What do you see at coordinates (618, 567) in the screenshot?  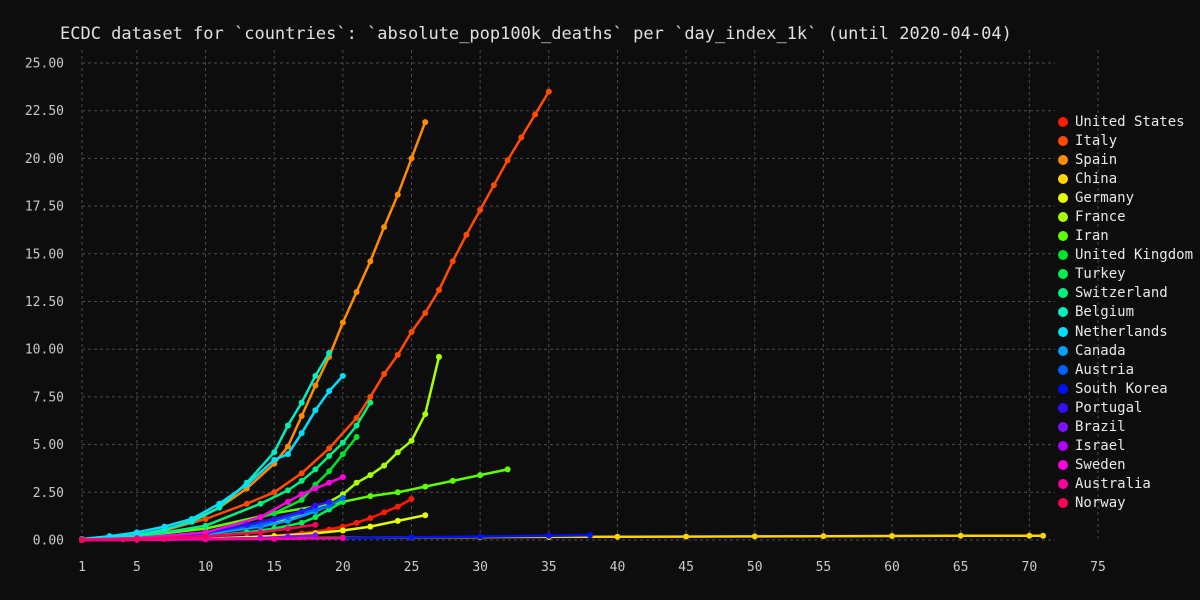 I see `x-tick-label: 40` at bounding box center [618, 567].